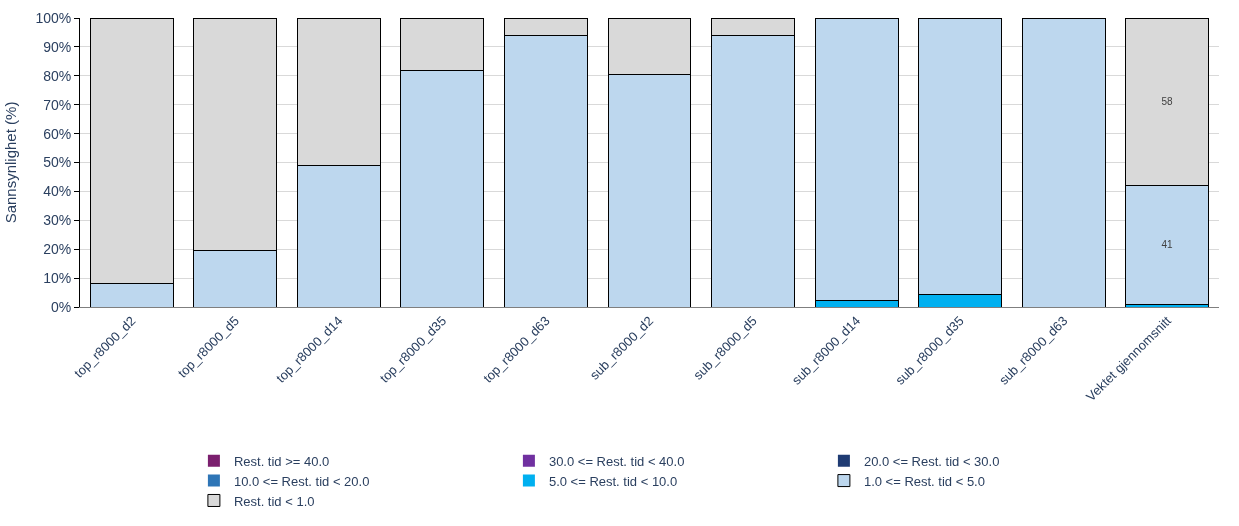  I want to click on legend-label: 30.0 <= Rest. tid < 40.0, so click(616, 461).